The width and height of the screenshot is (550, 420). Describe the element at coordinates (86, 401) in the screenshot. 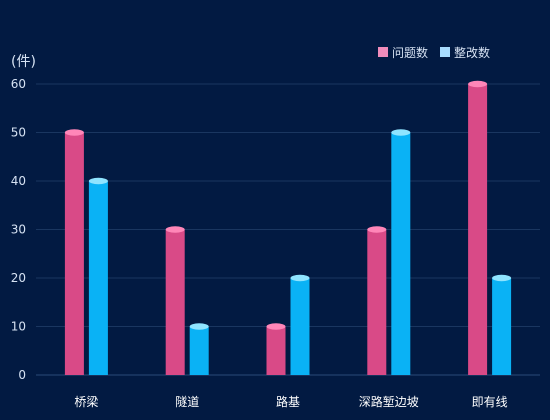

I see `x-category-label: 桥梁` at that location.